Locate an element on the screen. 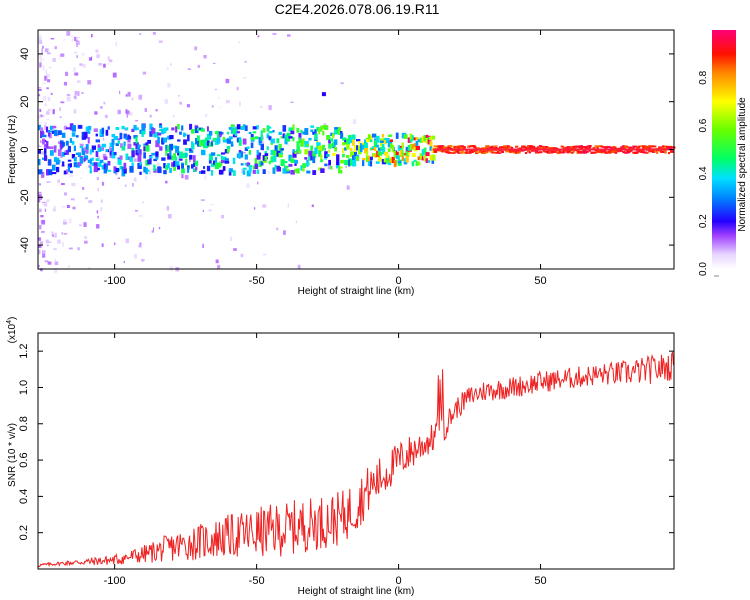  spectrogram-feature-cell is located at coordinates (323, 94).